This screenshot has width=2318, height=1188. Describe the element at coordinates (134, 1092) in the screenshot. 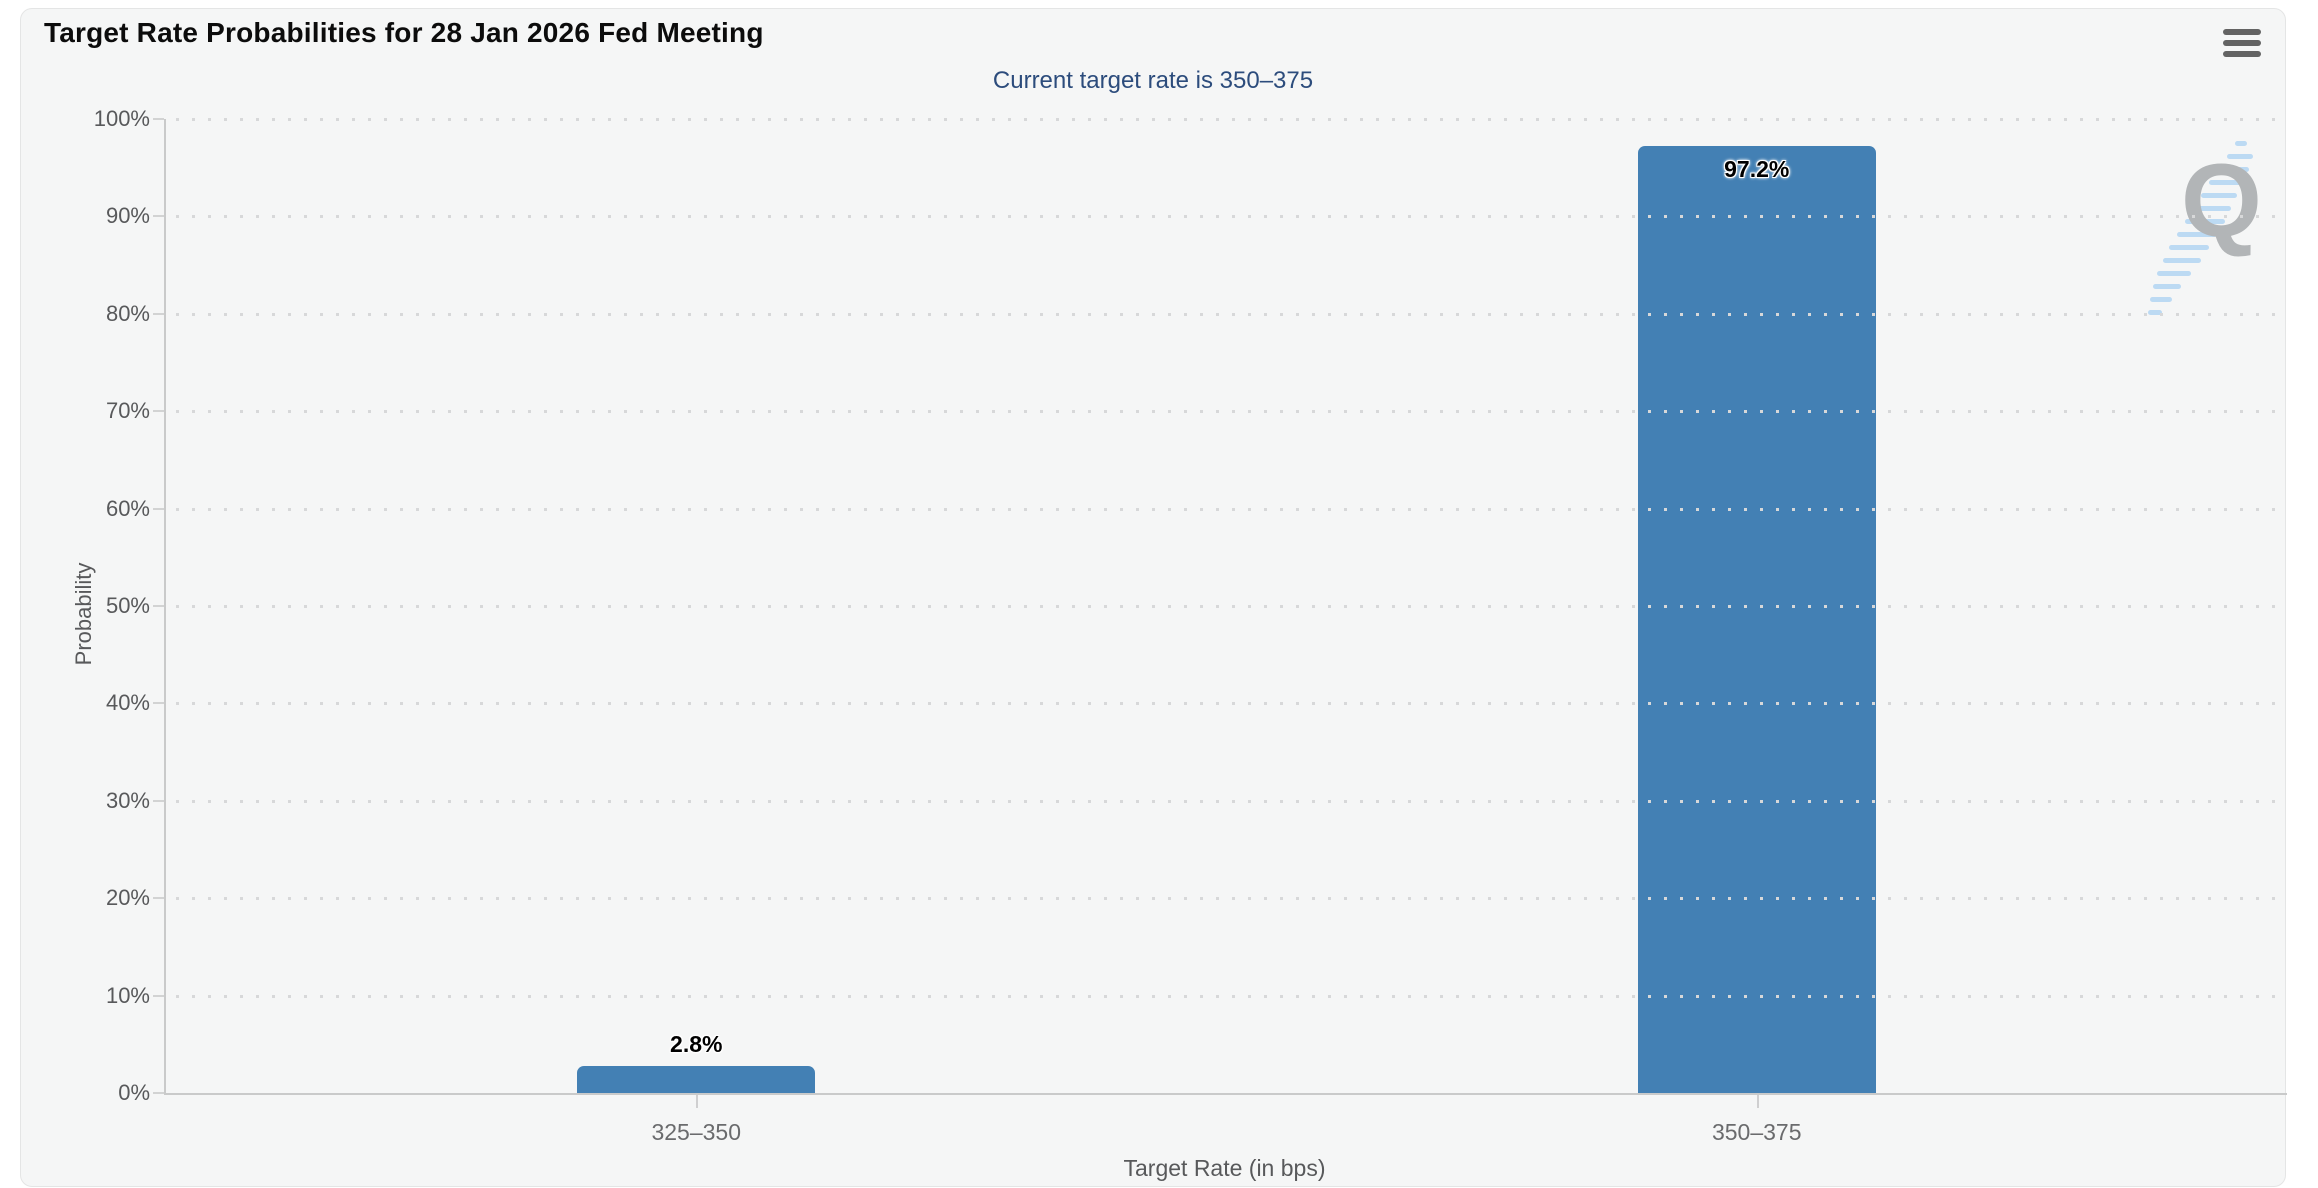

I see `y-tick-label: 0%` at that location.